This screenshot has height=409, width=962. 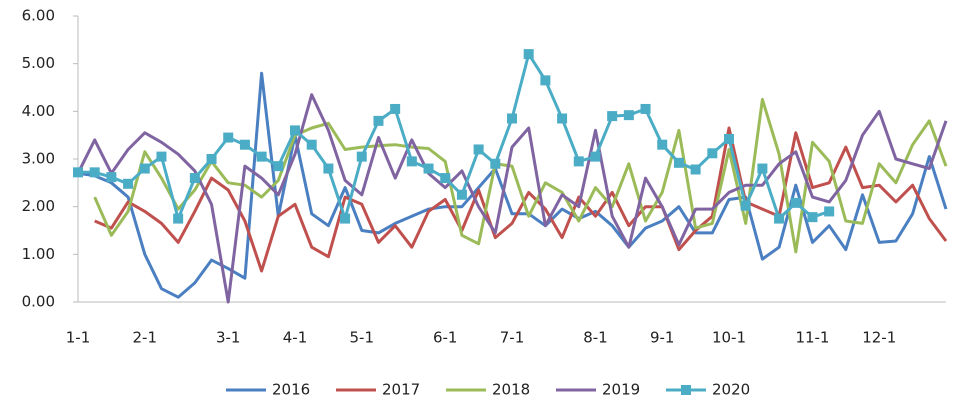 What do you see at coordinates (38, 254) in the screenshot?
I see `y-tick-label: 1.00` at bounding box center [38, 254].